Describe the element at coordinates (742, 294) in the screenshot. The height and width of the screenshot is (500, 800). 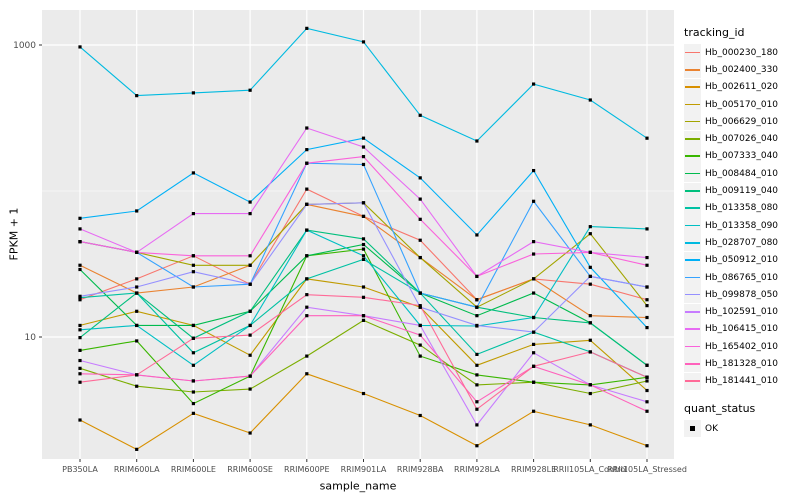
I see `legend-item-label: Hb_099878_050` at that location.